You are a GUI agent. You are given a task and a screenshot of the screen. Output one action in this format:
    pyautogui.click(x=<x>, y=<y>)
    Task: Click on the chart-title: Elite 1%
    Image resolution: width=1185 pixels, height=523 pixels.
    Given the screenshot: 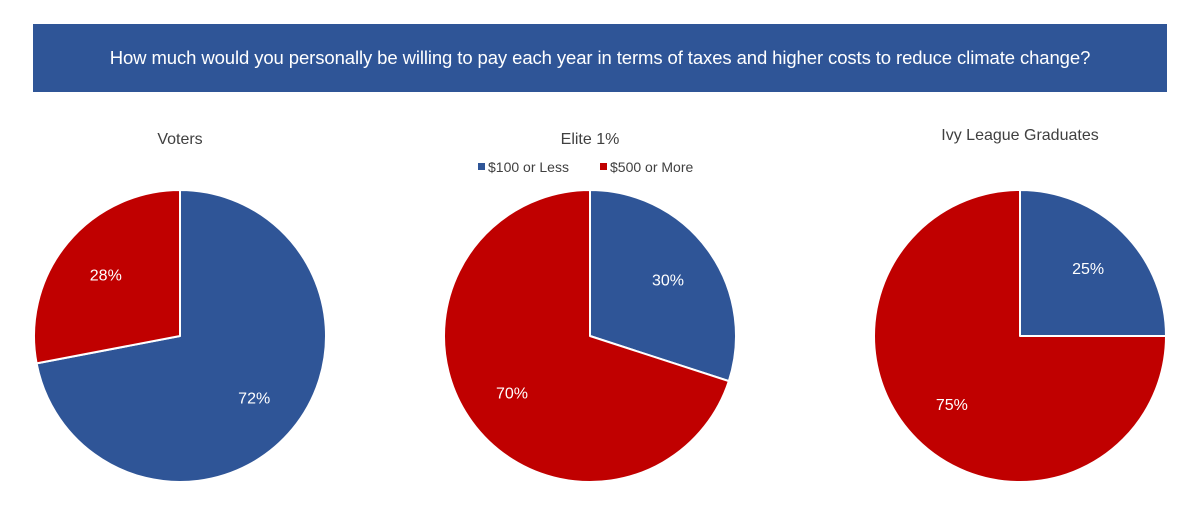 What is the action you would take?
    pyautogui.click(x=590, y=139)
    